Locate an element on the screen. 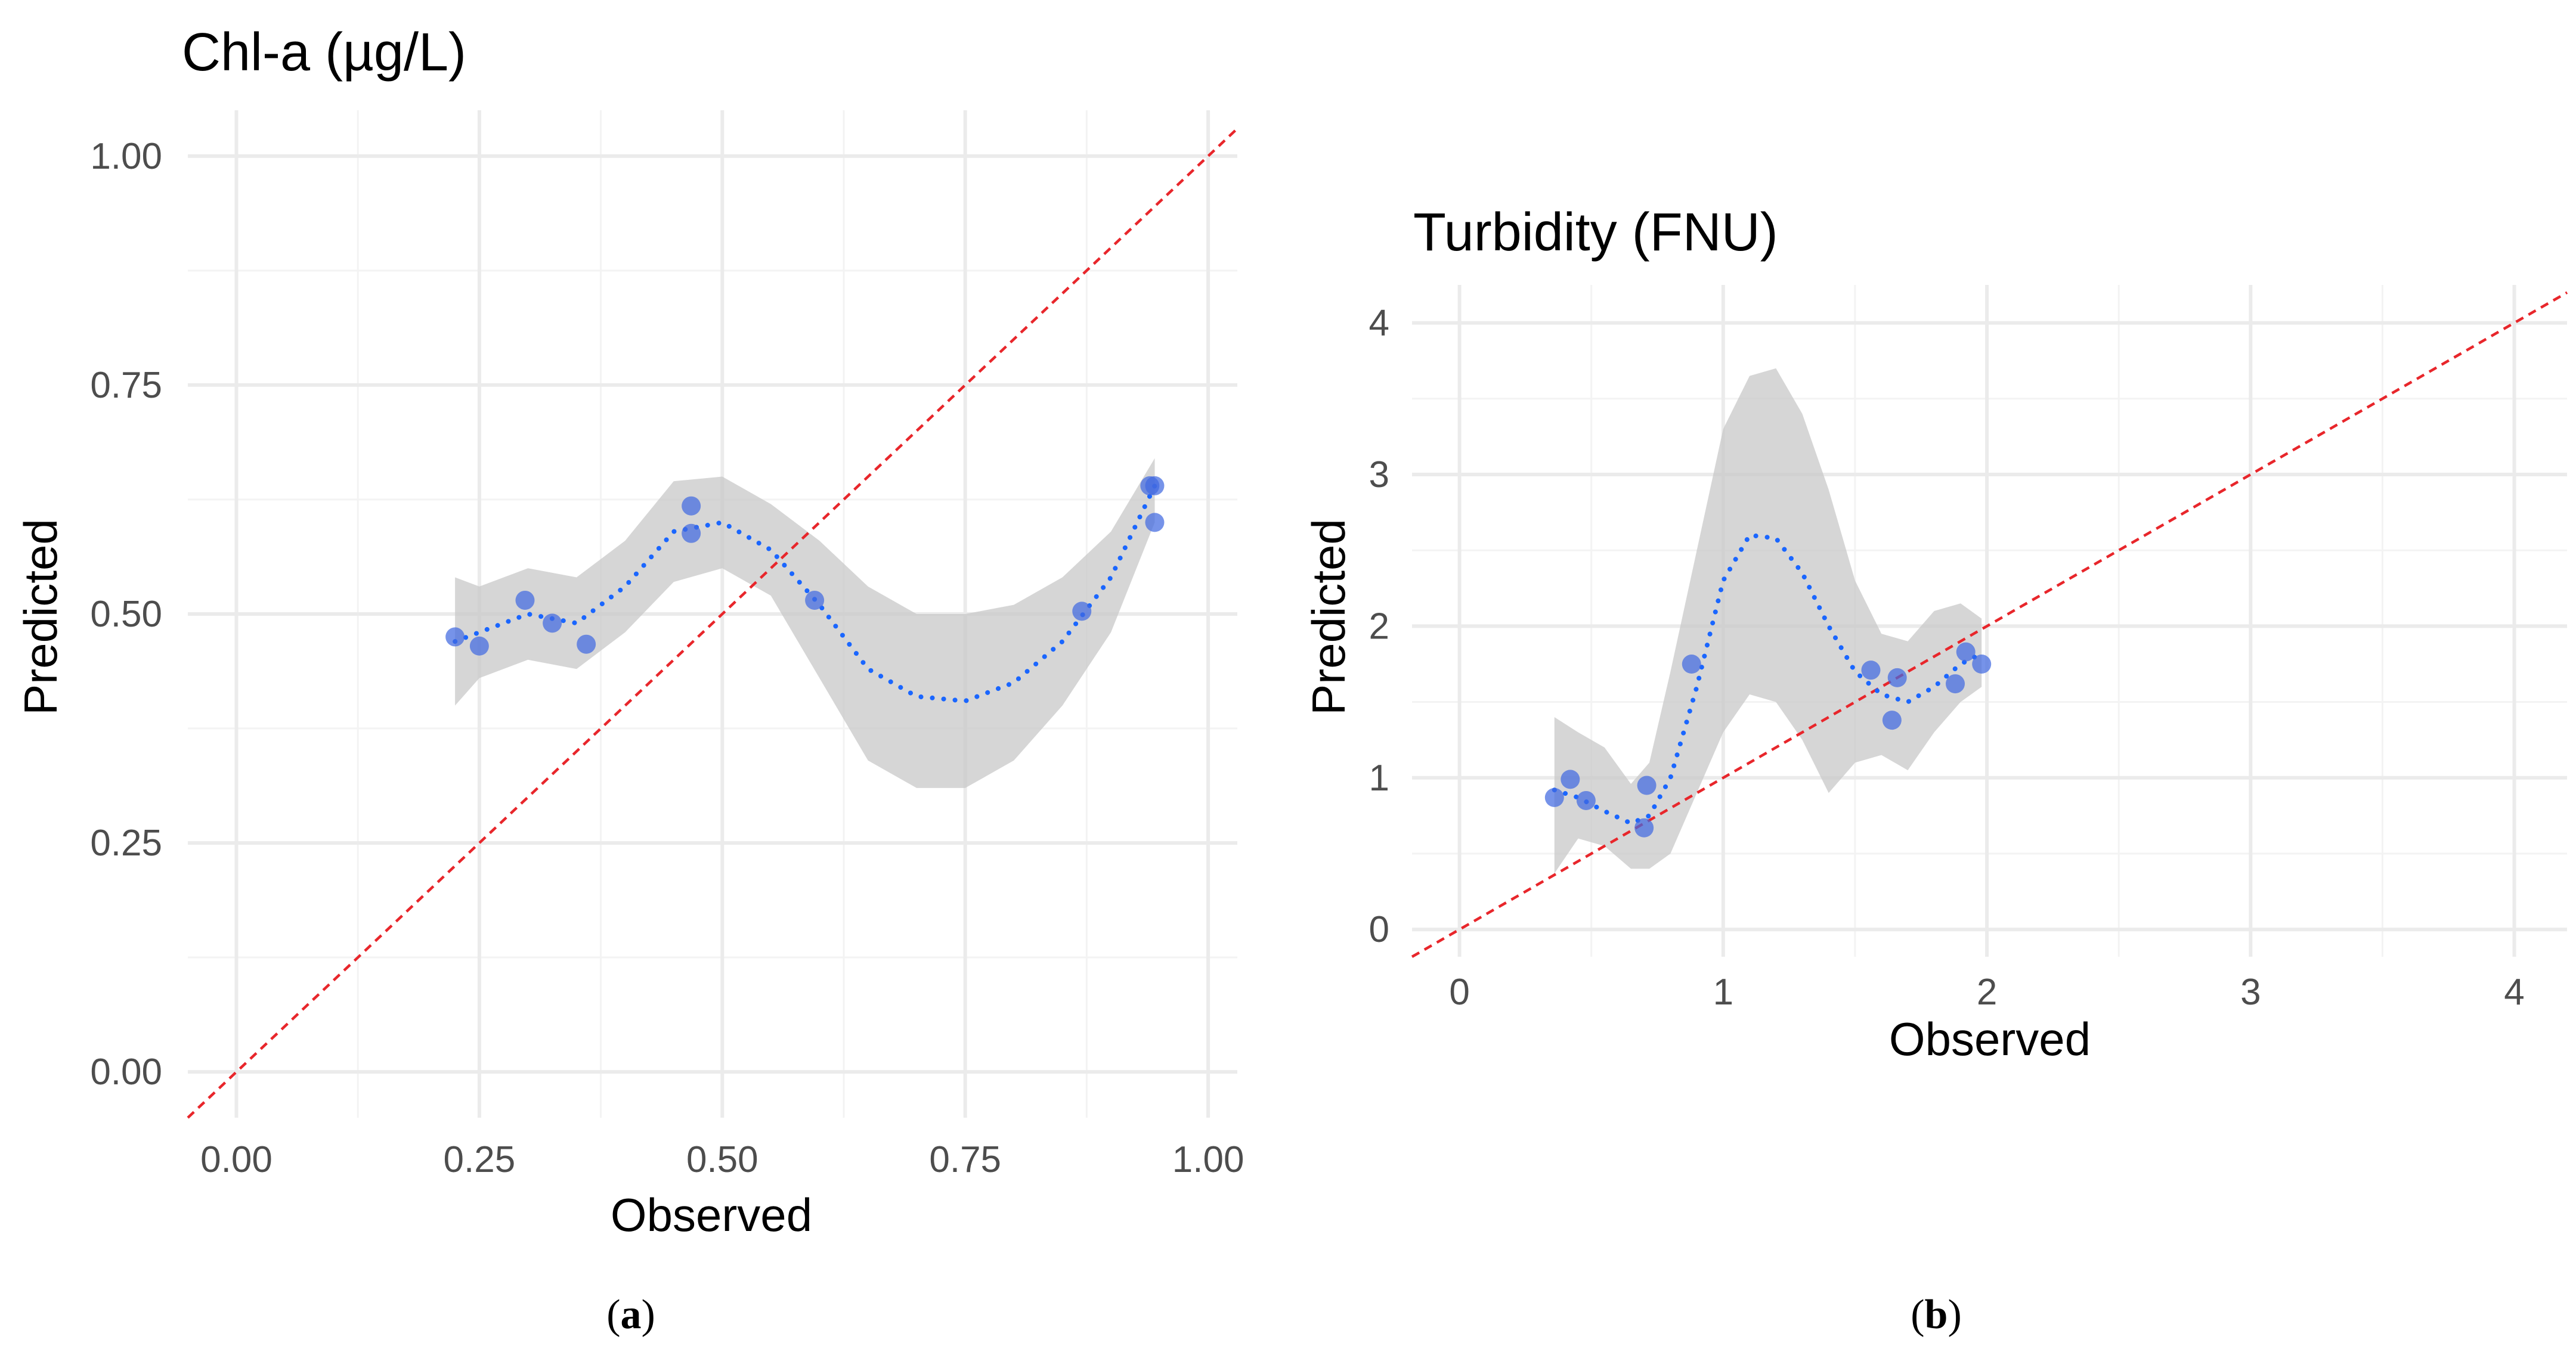  y-tick-label: 3 is located at coordinates (1379, 475).